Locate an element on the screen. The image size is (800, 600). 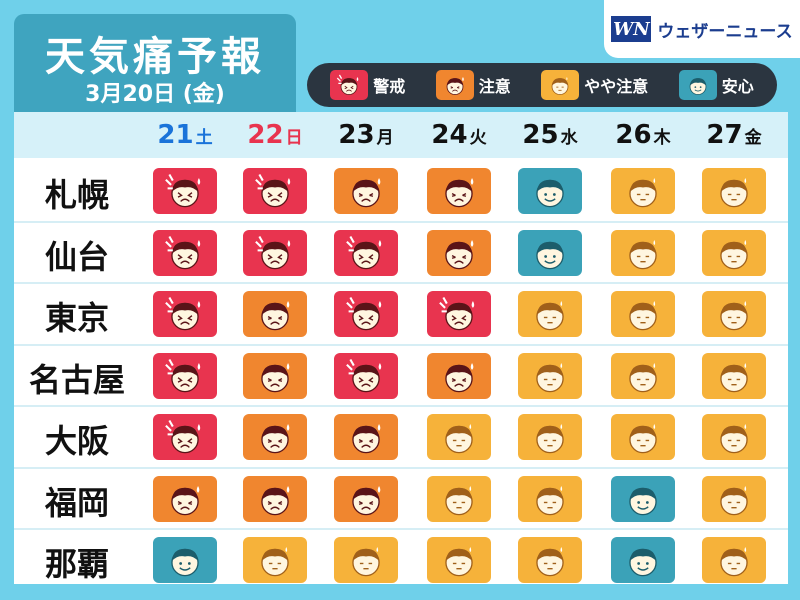
brand-name: ウェザーニュース is located at coordinates (725, 31).